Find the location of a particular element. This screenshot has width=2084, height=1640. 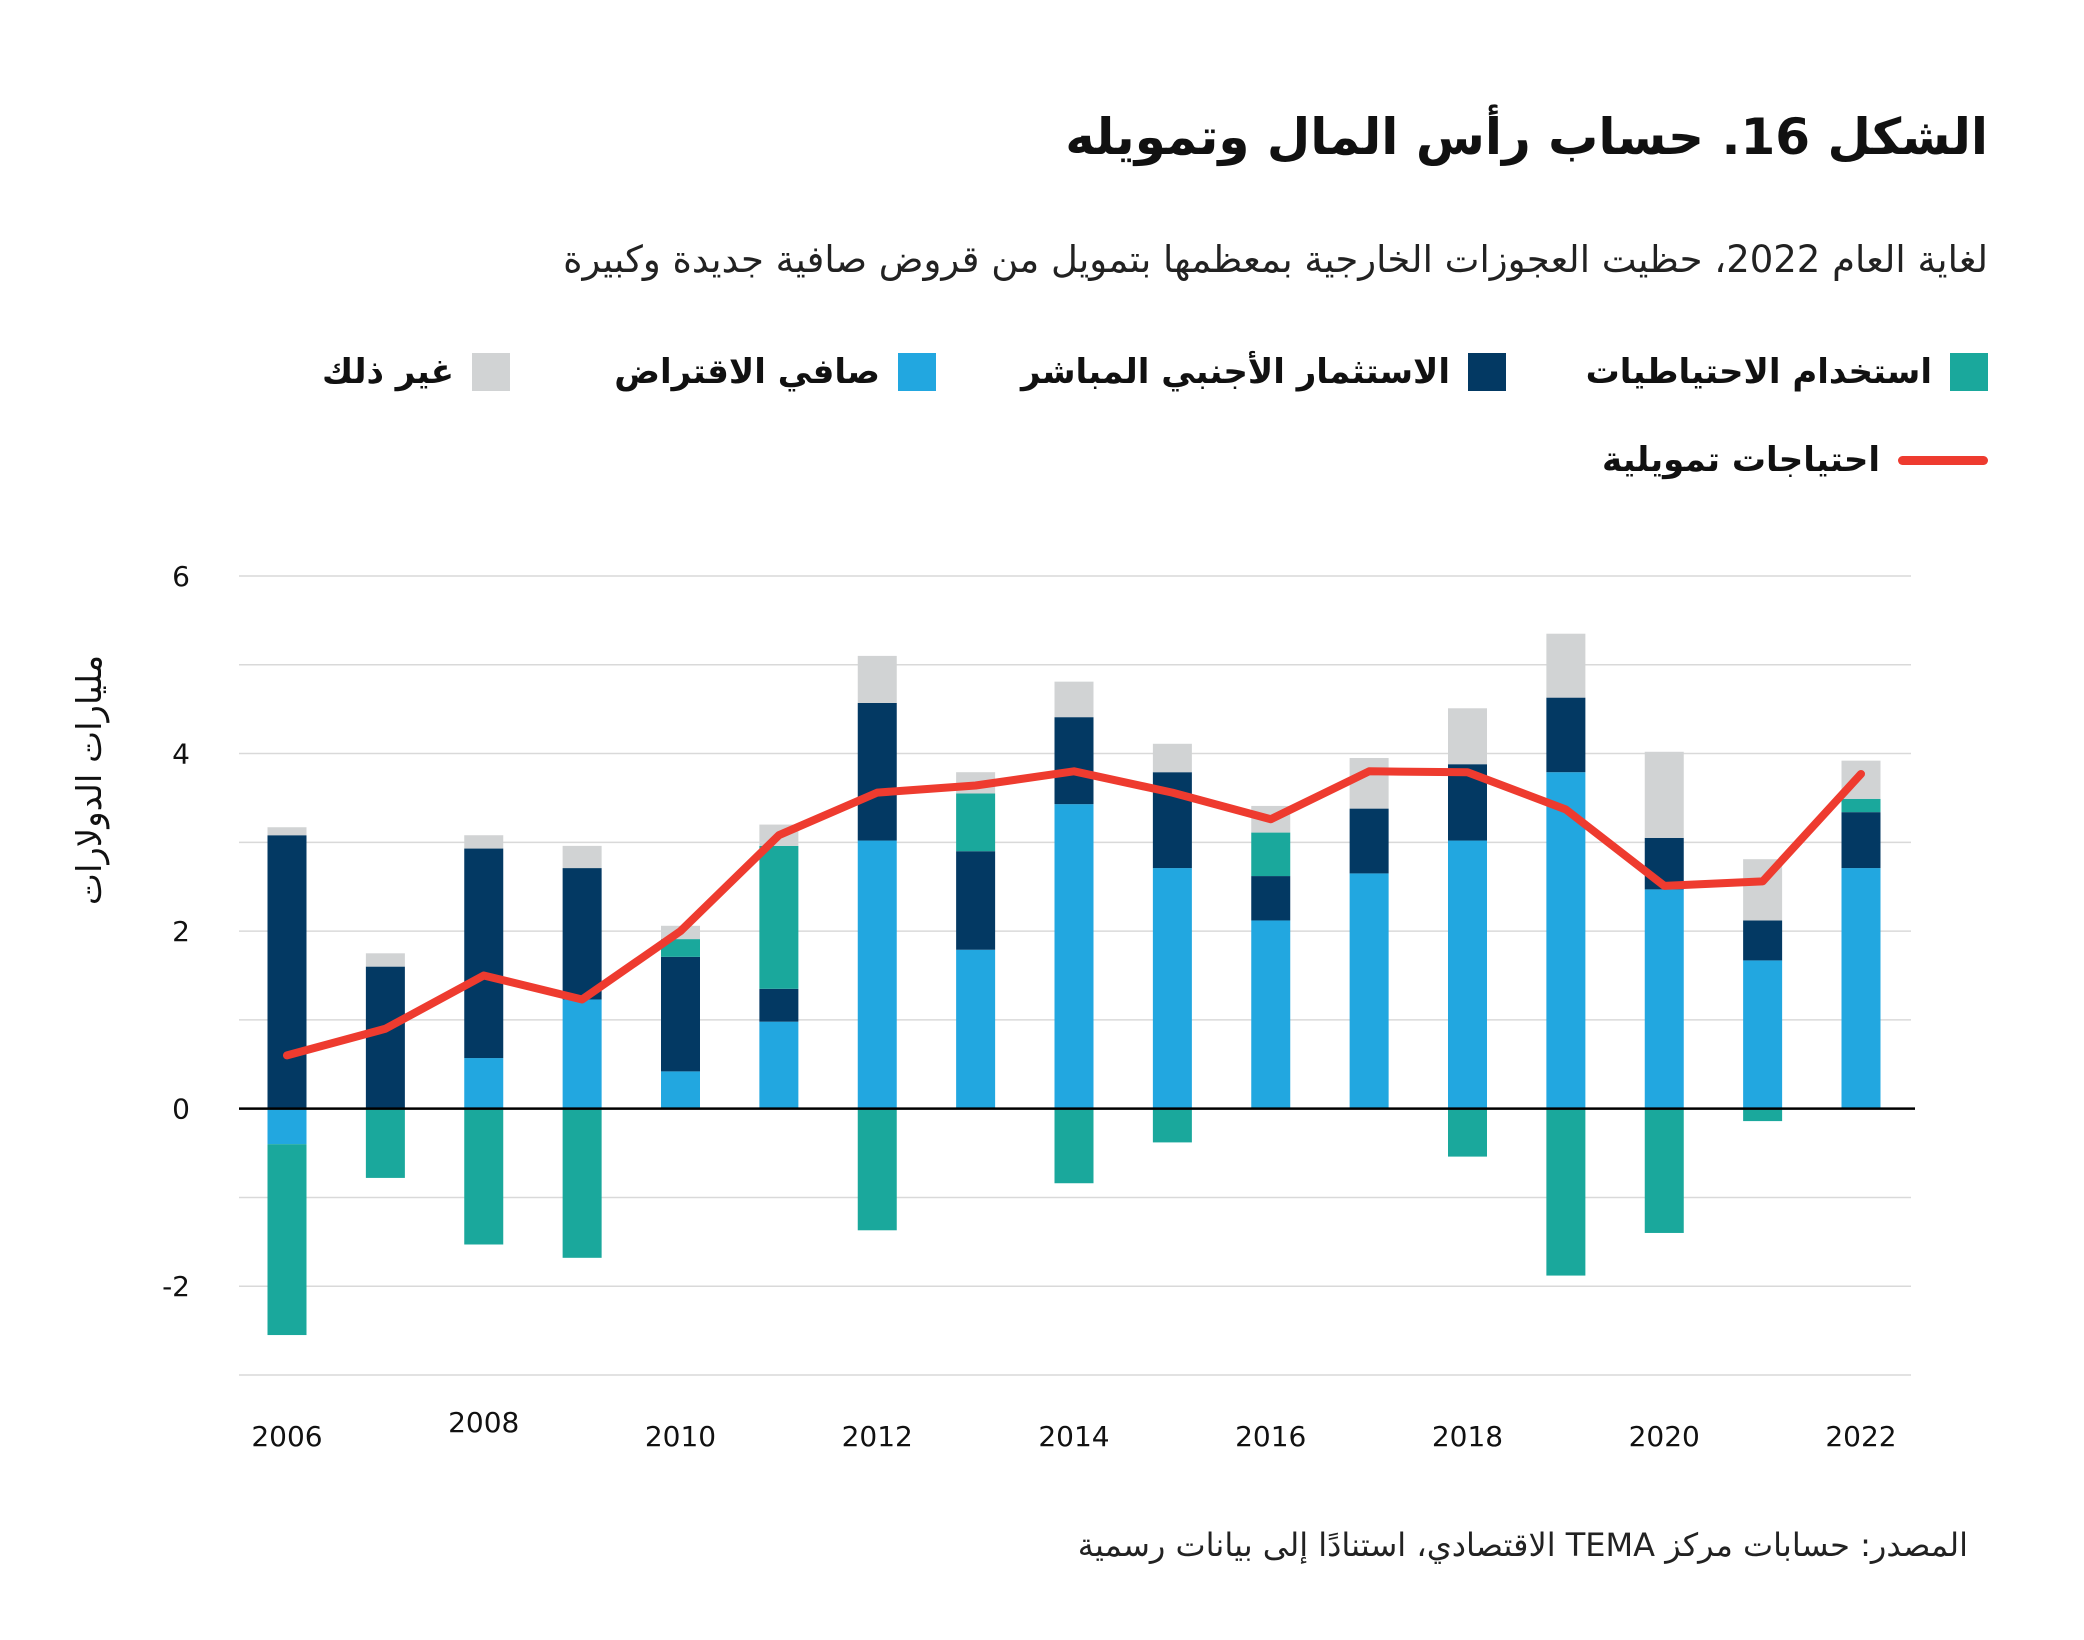

x-tick-label: 2006 is located at coordinates (286, 1436).